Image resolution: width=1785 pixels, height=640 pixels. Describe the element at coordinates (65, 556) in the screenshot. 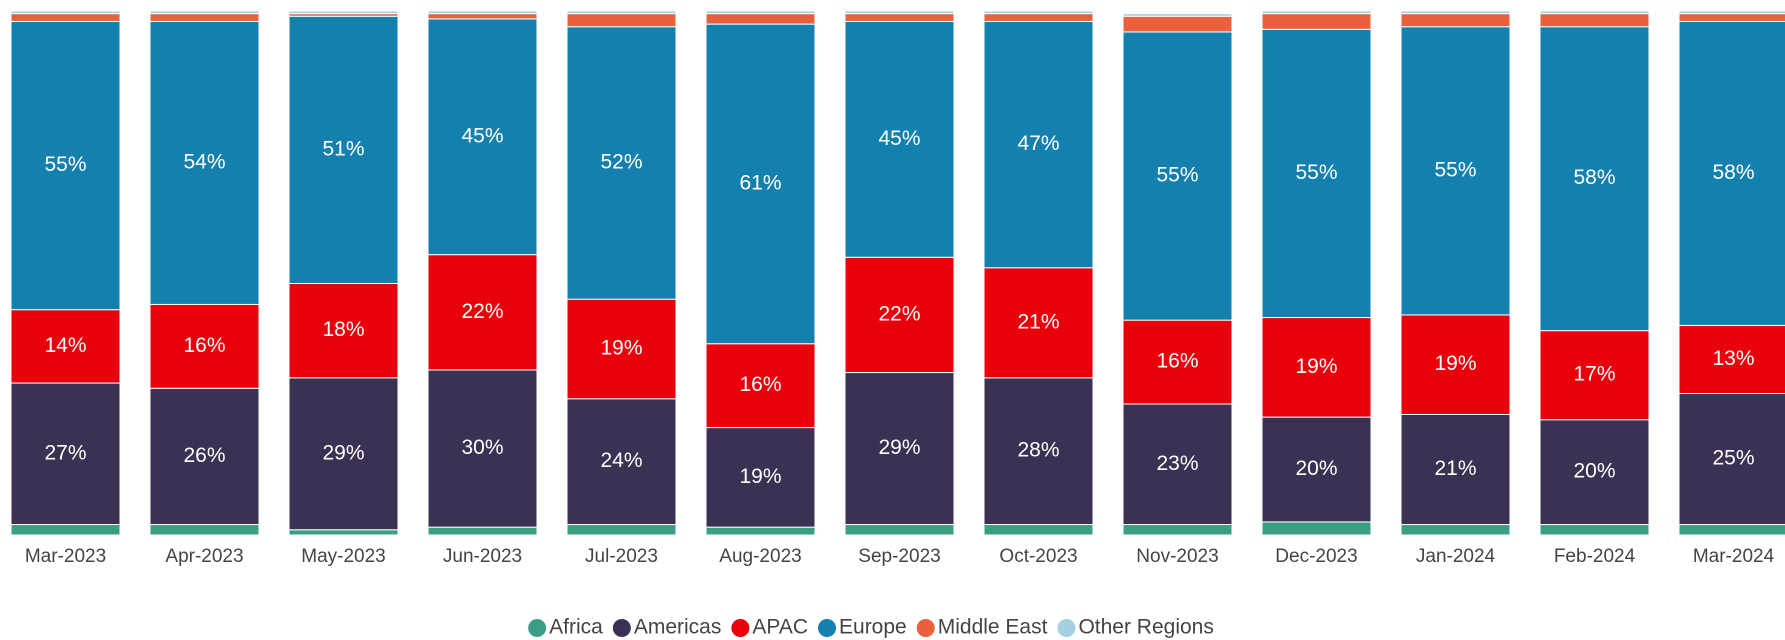

I see `x-tick-label: Mar-2023` at that location.